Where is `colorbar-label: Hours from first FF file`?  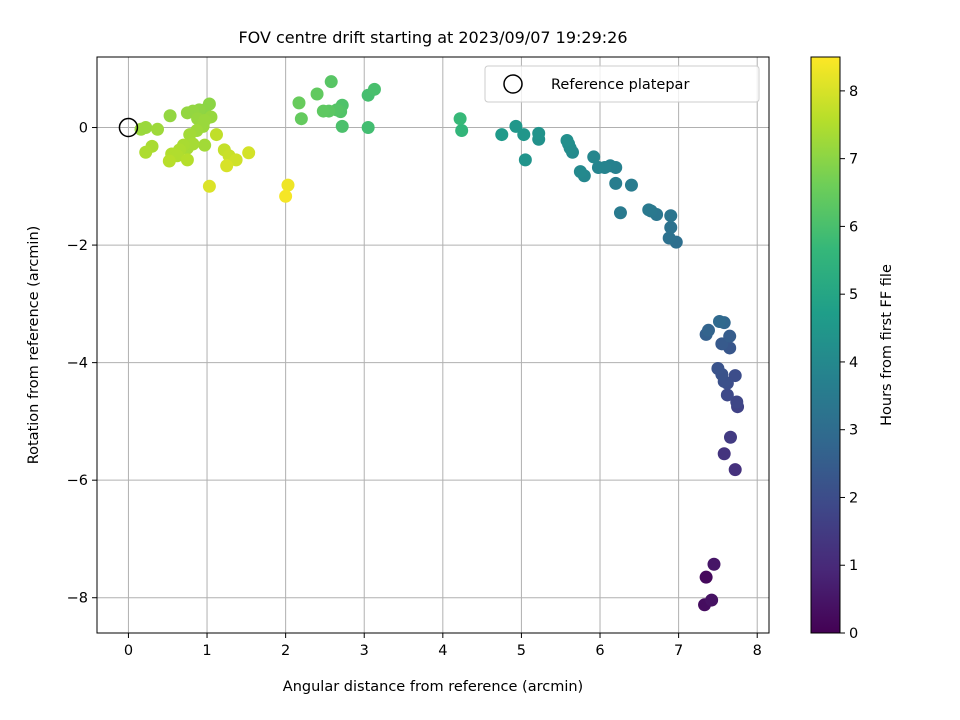
colorbar-label: Hours from first FF file is located at coordinates (887, 345).